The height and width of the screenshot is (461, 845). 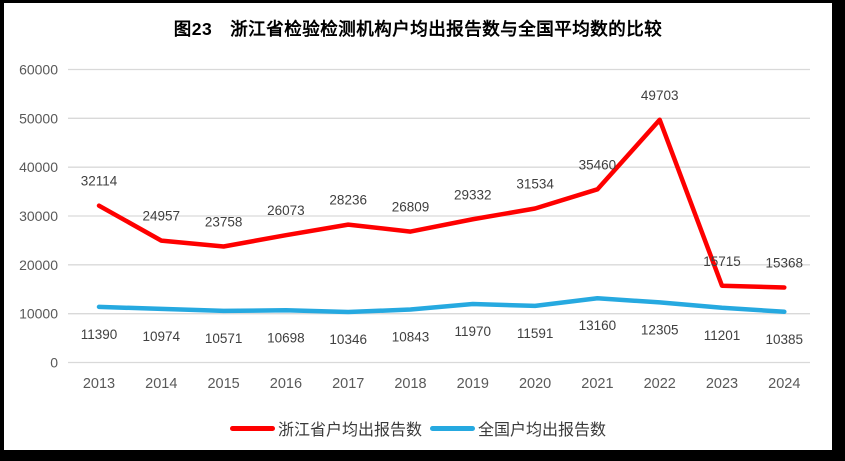 What do you see at coordinates (99, 384) in the screenshot?
I see `x-tick-label: 2013` at bounding box center [99, 384].